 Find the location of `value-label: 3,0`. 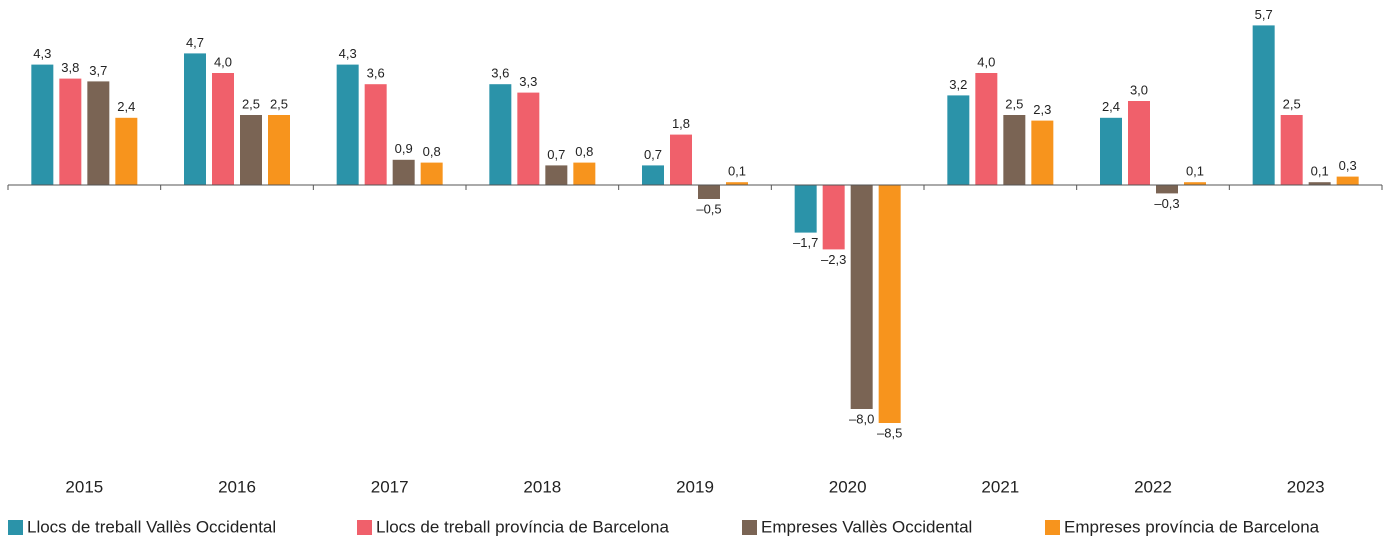

value-label: 3,0 is located at coordinates (1139, 89).